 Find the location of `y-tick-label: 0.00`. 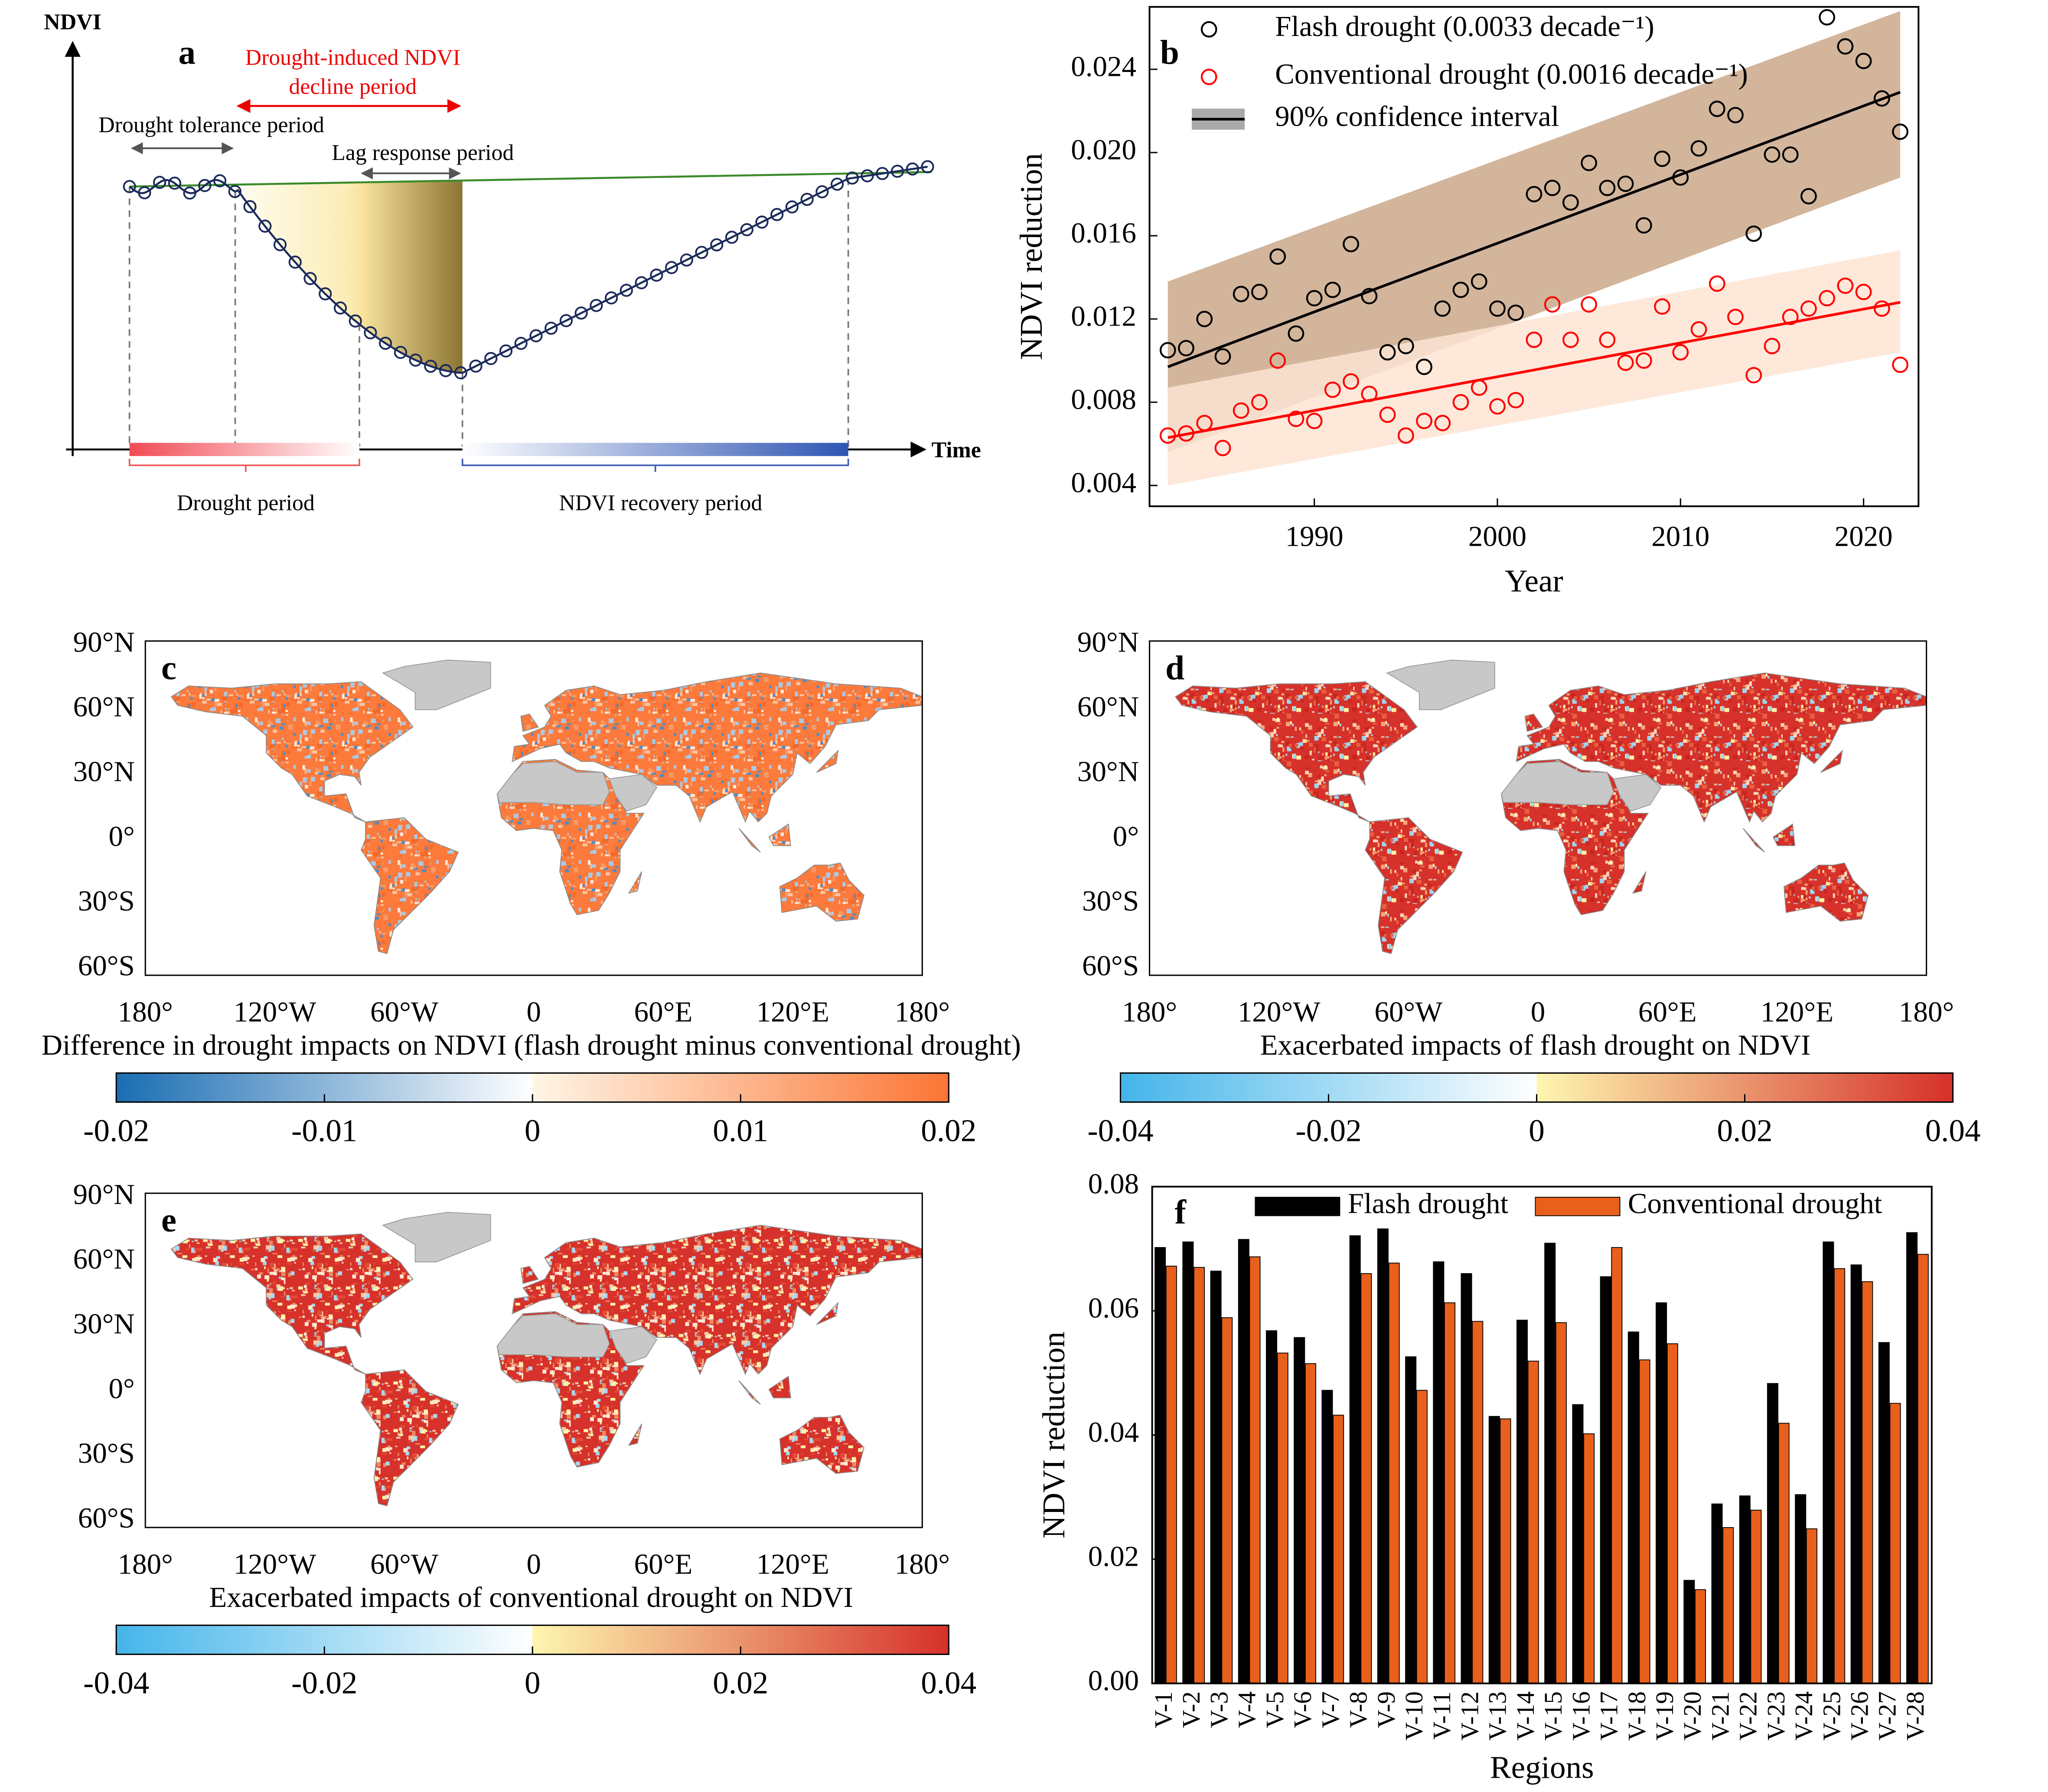

y-tick-label: 0.00 is located at coordinates (1113, 1680).